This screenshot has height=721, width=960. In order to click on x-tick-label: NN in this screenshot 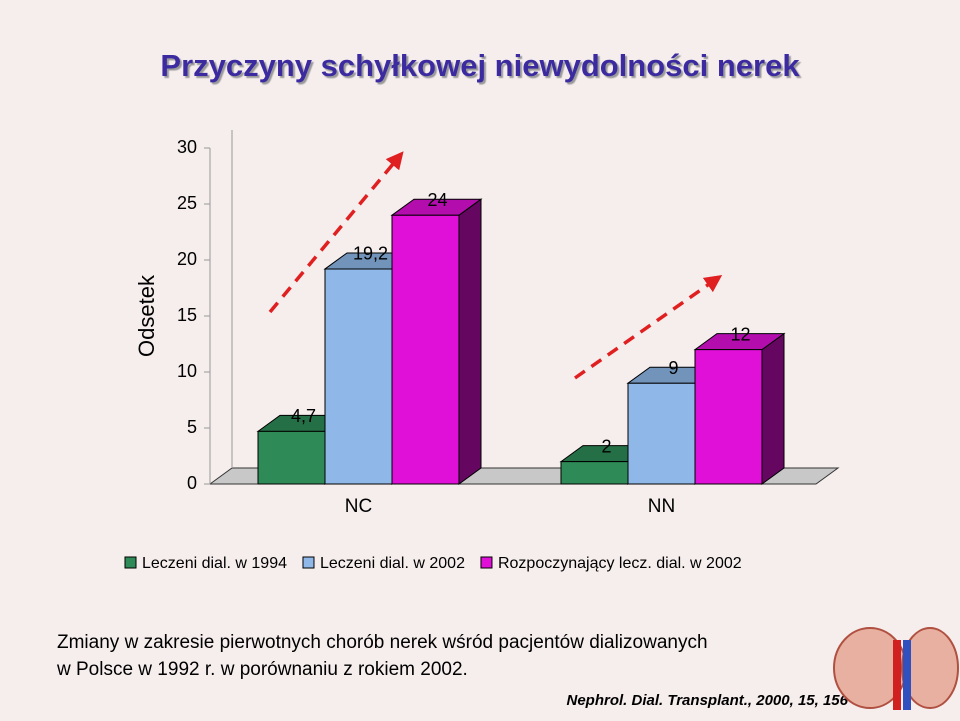, I will do `click(661, 506)`.